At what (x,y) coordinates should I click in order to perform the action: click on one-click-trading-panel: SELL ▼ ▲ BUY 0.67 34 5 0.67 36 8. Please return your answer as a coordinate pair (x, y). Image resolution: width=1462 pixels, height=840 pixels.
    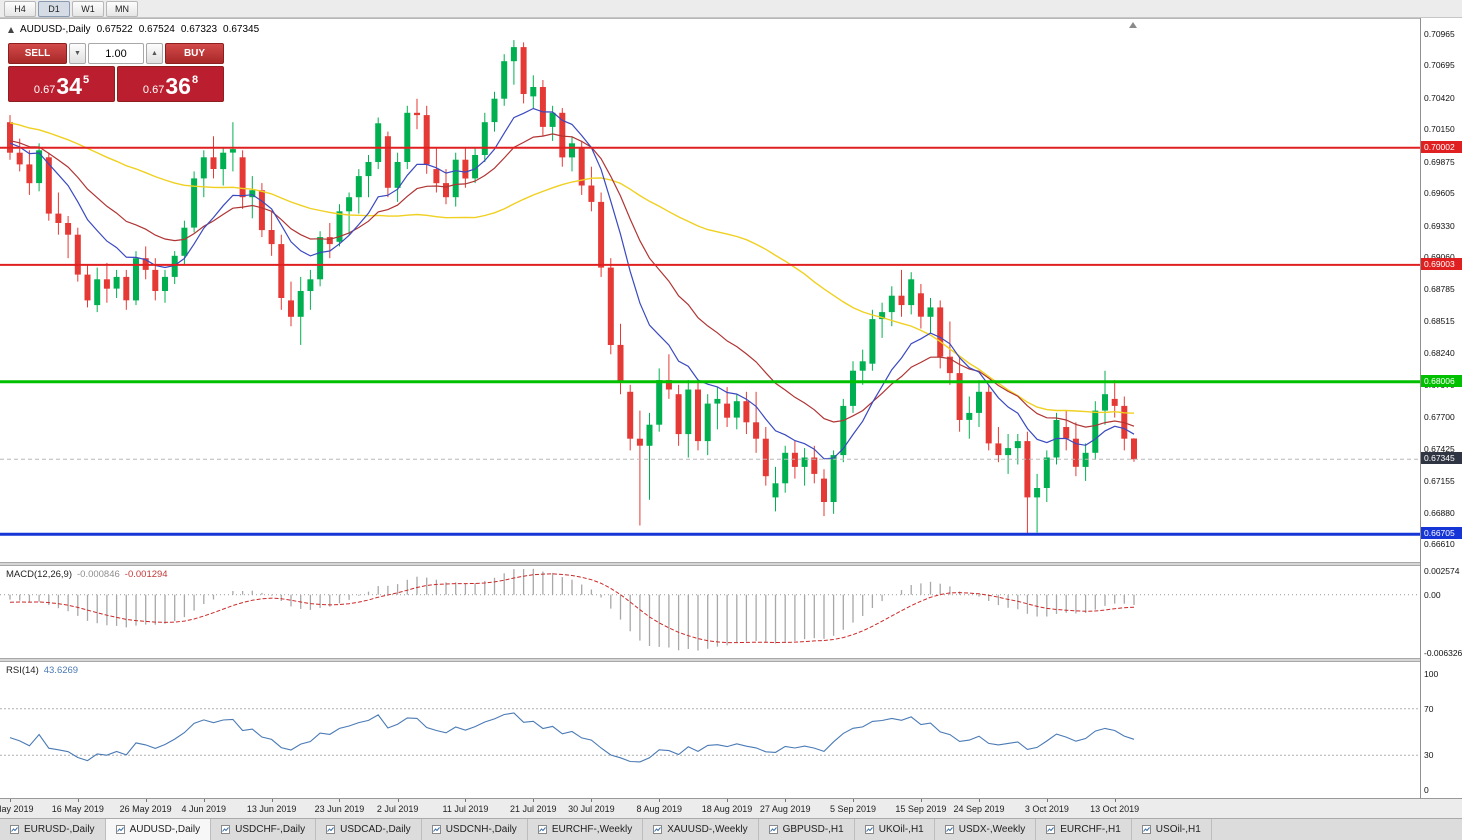
    Looking at the image, I should click on (116, 72).